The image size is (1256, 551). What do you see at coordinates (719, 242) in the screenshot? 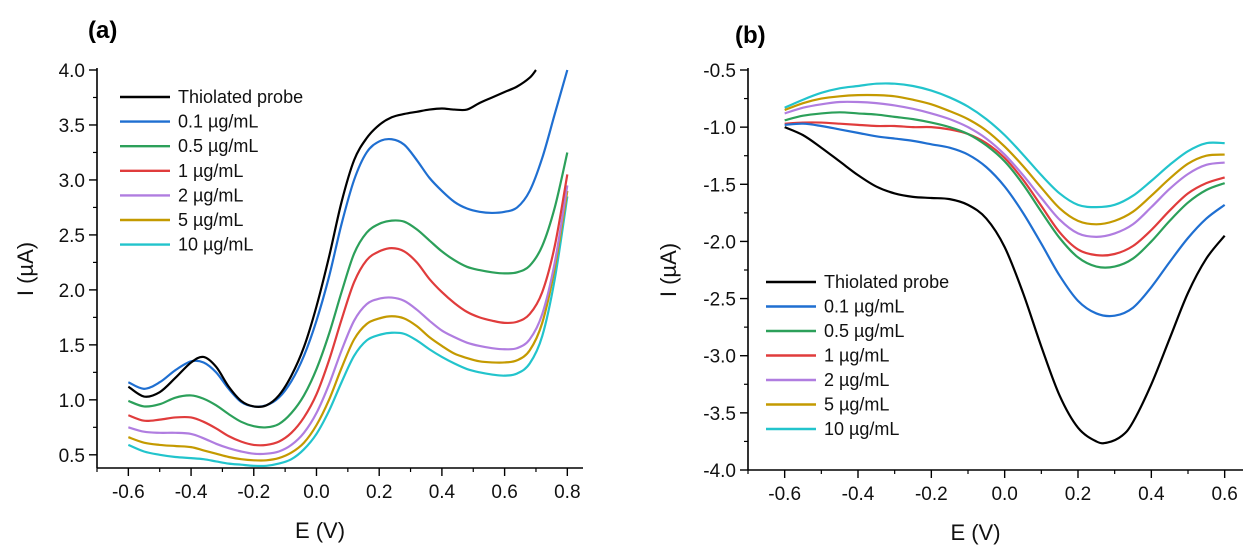
I see `y-tick-label: -2.0` at bounding box center [719, 242].